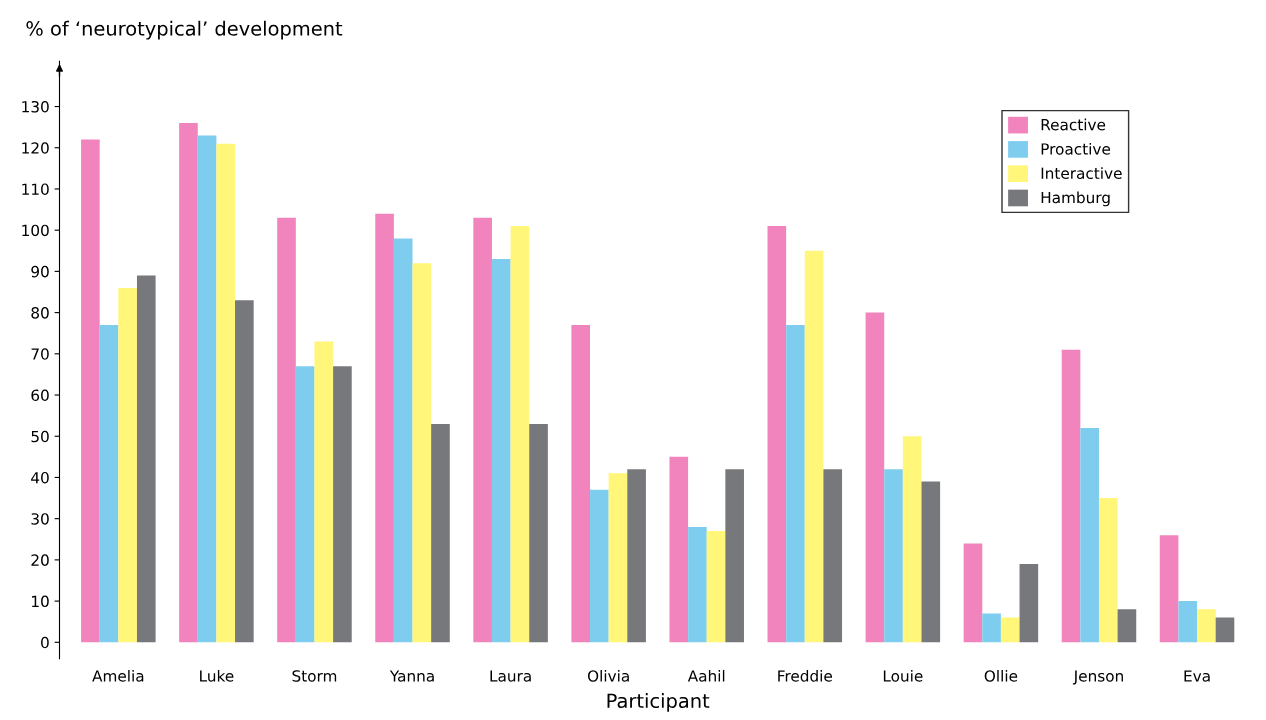  Describe the element at coordinates (35, 148) in the screenshot. I see `y-tick-label: 120` at that location.